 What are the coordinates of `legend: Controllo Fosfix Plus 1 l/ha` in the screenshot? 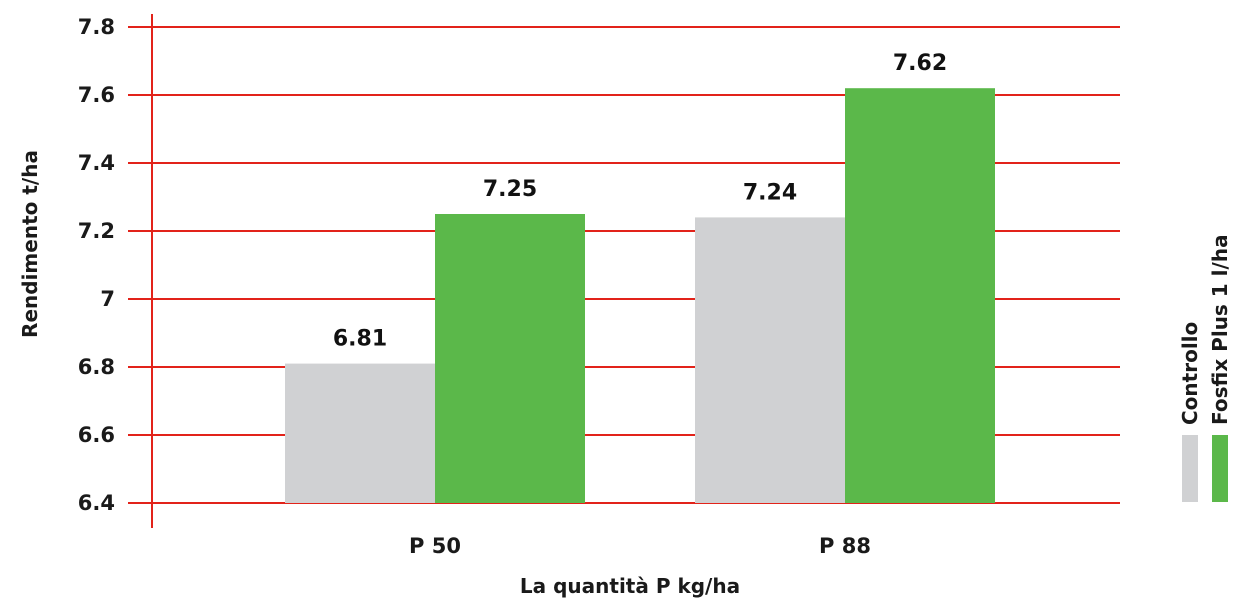 It's located at (1205, 368).